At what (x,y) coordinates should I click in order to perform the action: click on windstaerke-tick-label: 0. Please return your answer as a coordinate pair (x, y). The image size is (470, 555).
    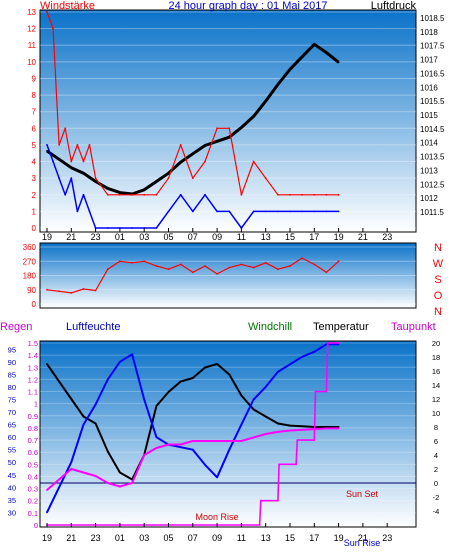
    Looking at the image, I should click on (34, 228).